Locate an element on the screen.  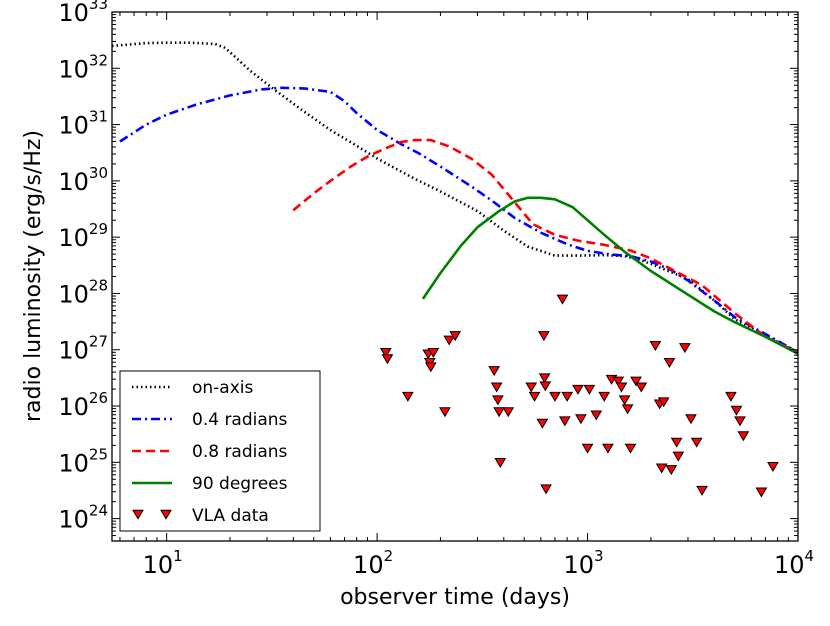
x-axis-label: observer time (days) is located at coordinates (455, 597).